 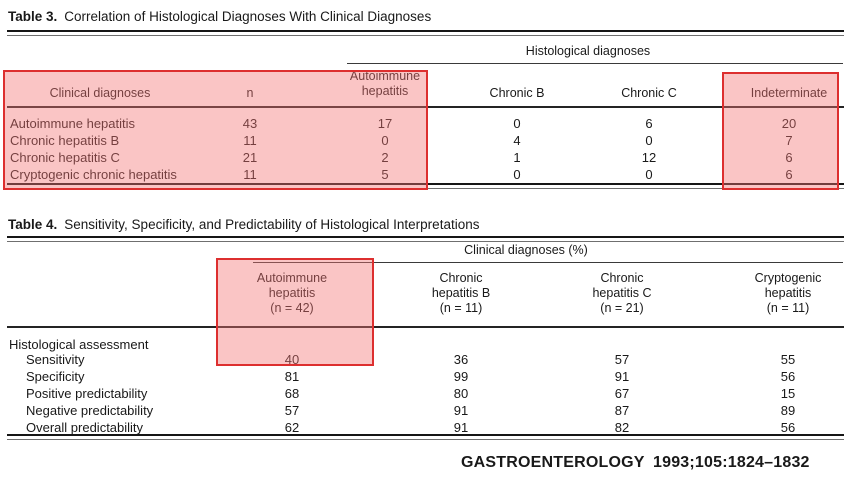 What do you see at coordinates (780, 131) in the screenshot?
I see `highlight-box-t3-indeterminate-column` at bounding box center [780, 131].